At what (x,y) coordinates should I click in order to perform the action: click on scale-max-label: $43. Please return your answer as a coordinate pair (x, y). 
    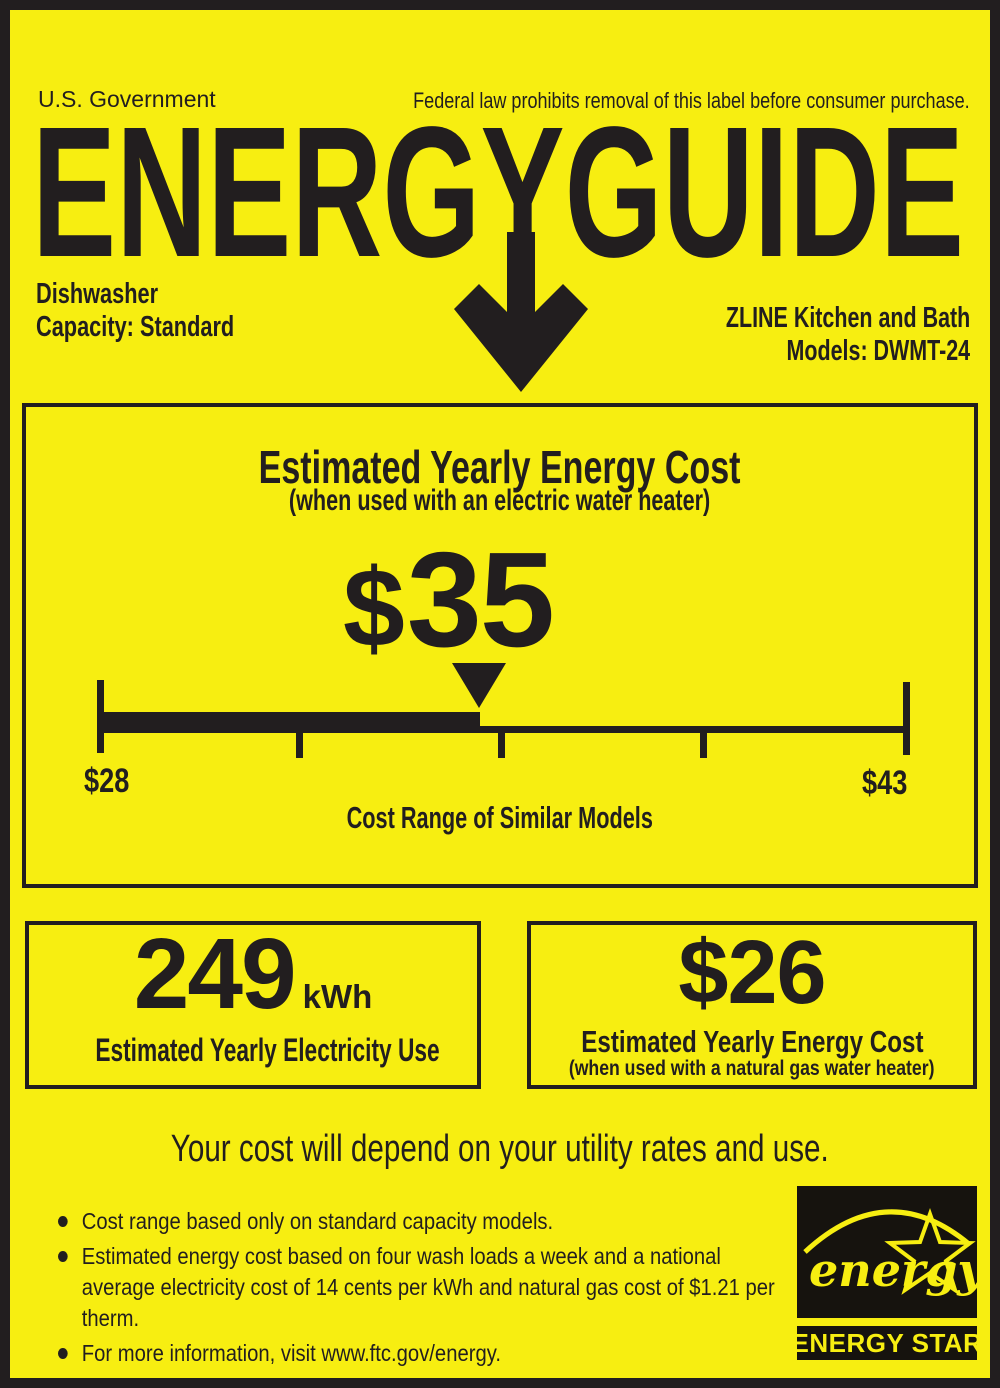
    Looking at the image, I should click on (885, 783).